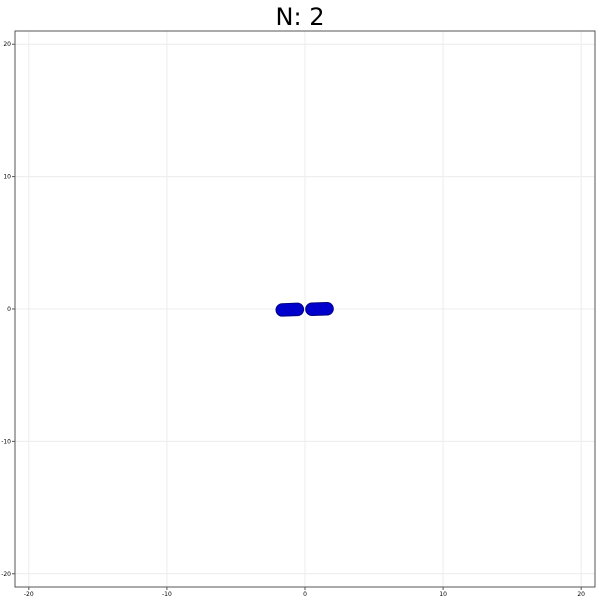  I want to click on y-tick-label: -20, so click(6, 574).